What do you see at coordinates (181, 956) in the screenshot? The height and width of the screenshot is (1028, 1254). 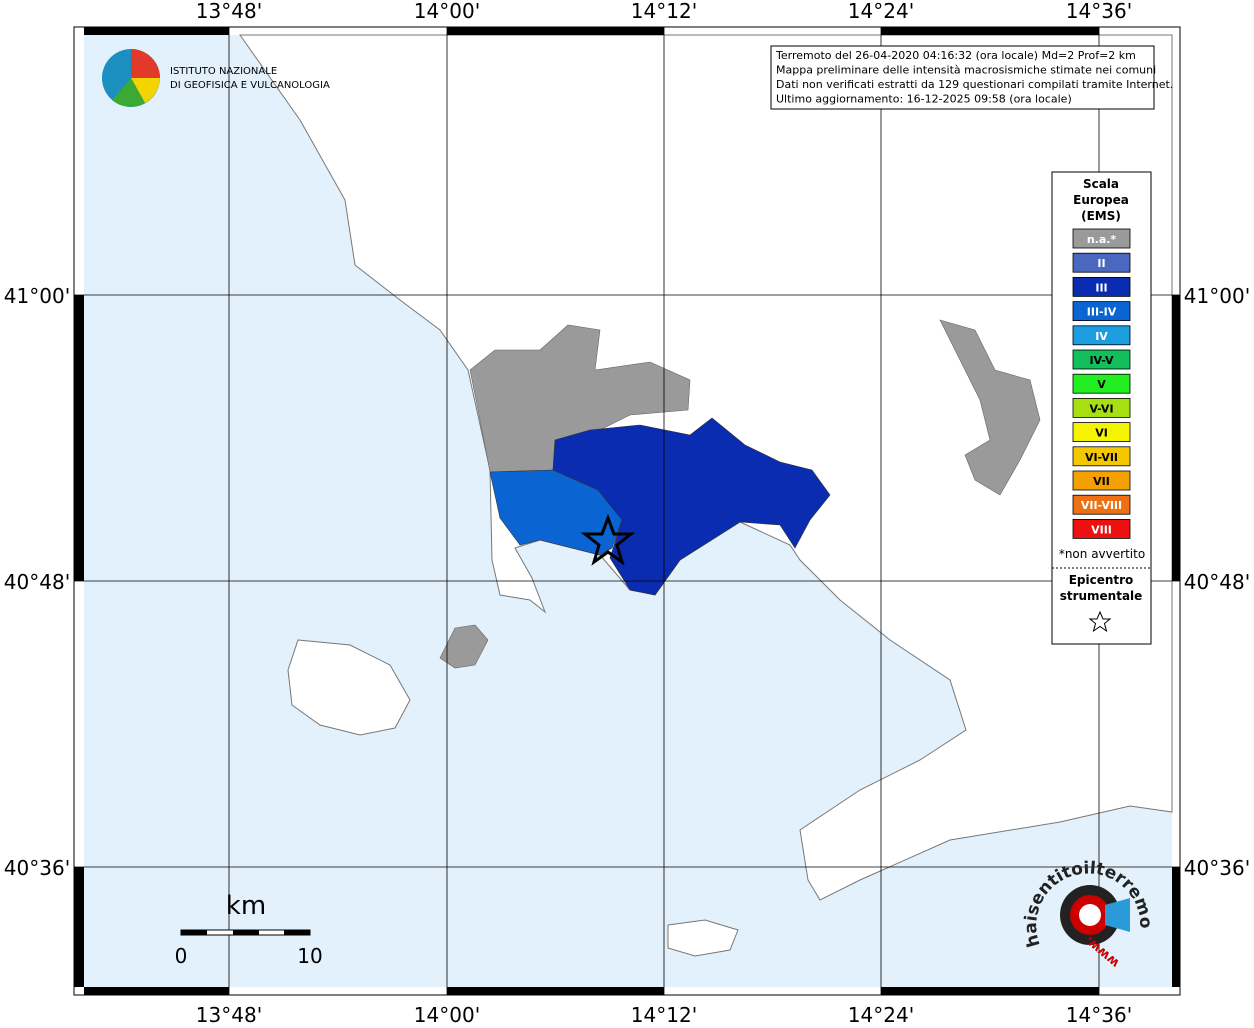 I see `scale-label: 0` at bounding box center [181, 956].